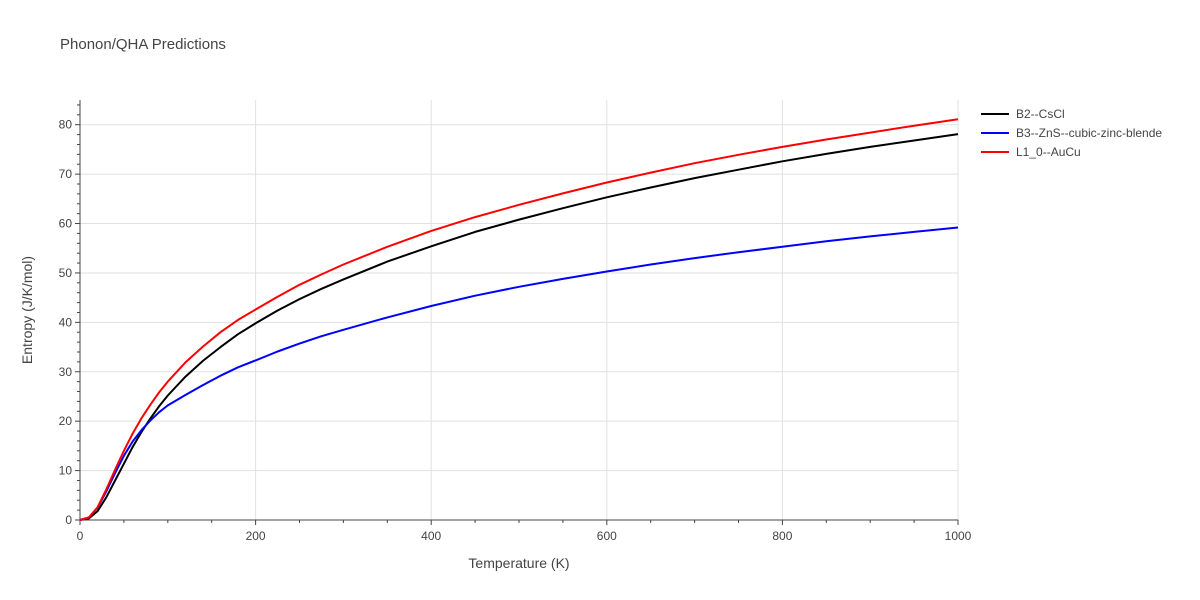 The width and height of the screenshot is (1200, 600). I want to click on y-tick-label: 30, so click(66, 372).